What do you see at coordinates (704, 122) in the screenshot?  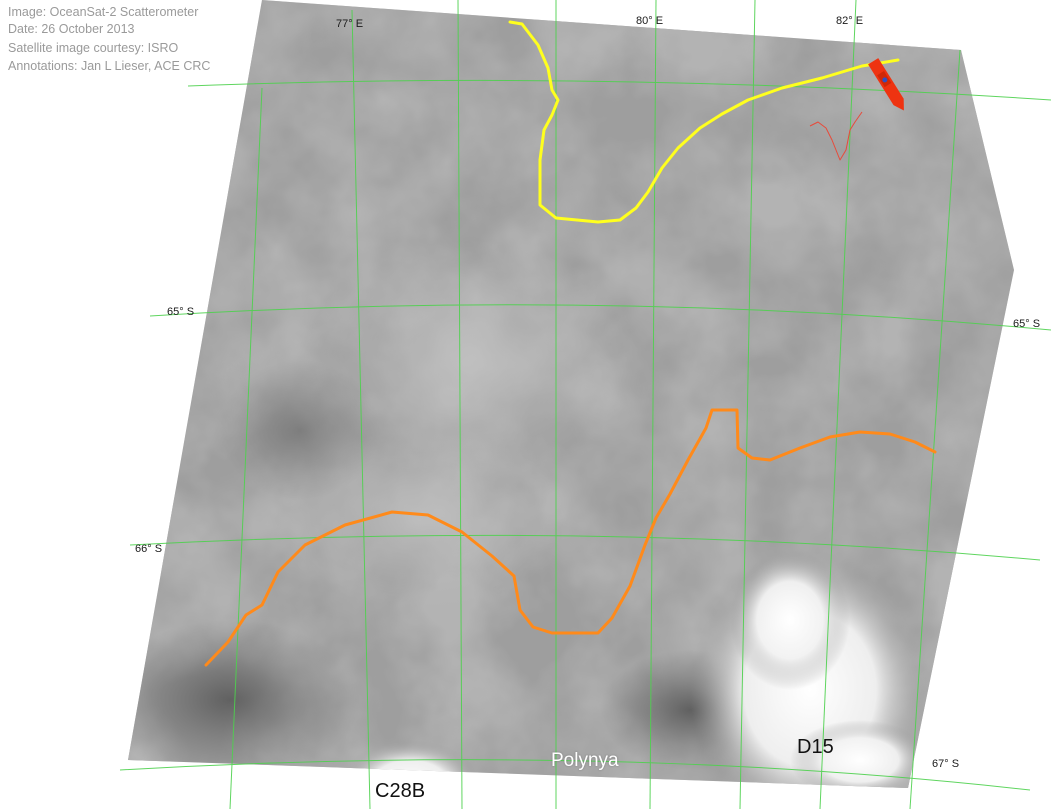 I see `ice-edge-north-line` at bounding box center [704, 122].